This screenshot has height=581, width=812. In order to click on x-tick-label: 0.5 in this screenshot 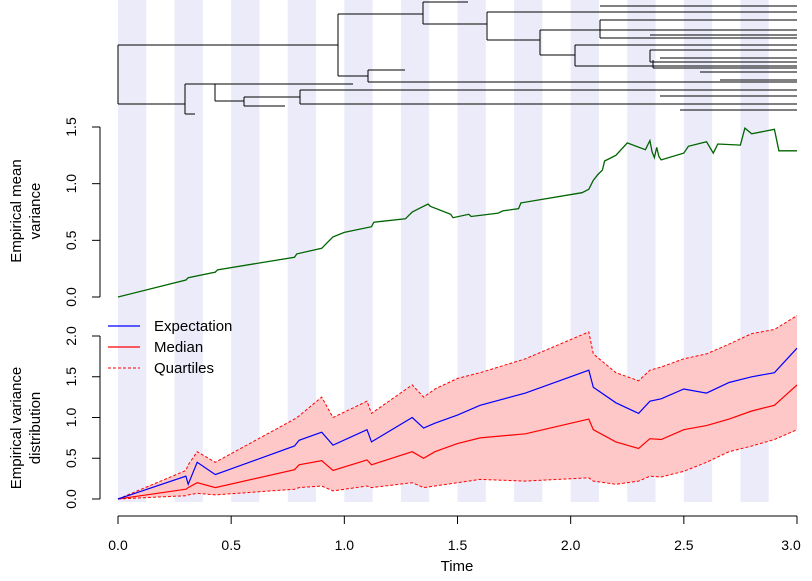, I will do `click(231, 545)`.